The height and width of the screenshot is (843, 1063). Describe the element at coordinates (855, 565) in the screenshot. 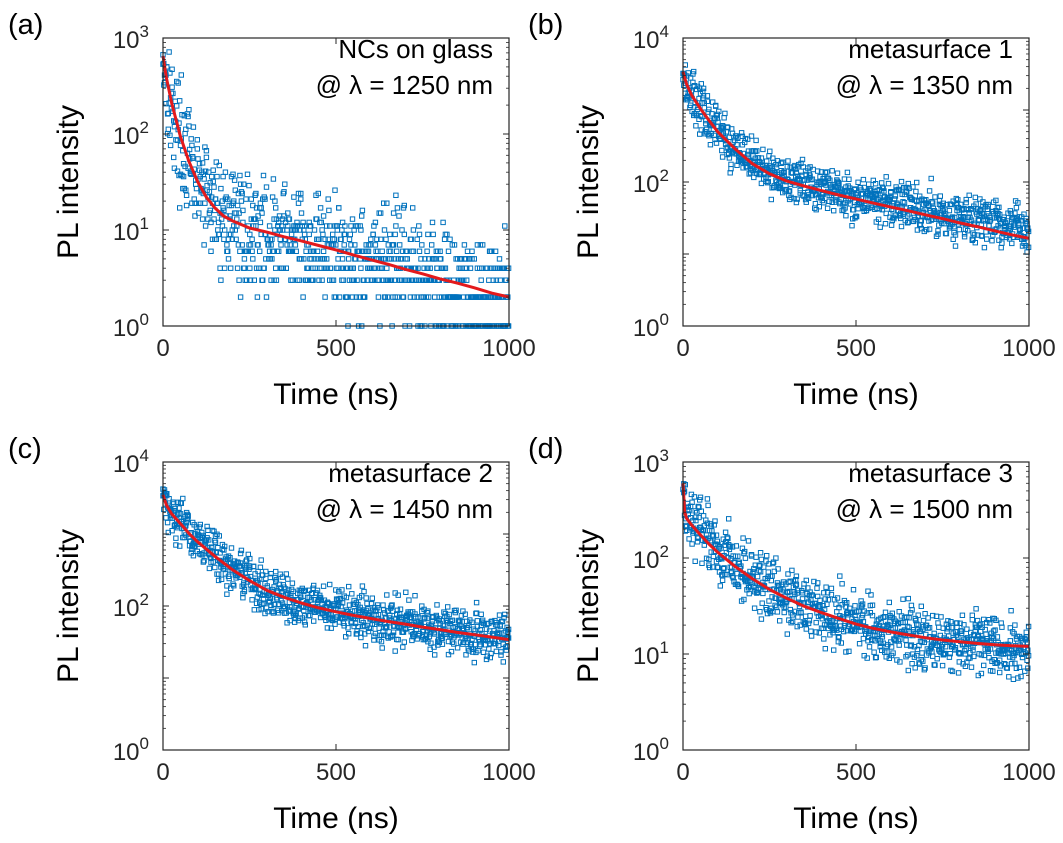

I see `fit-curve` at that location.